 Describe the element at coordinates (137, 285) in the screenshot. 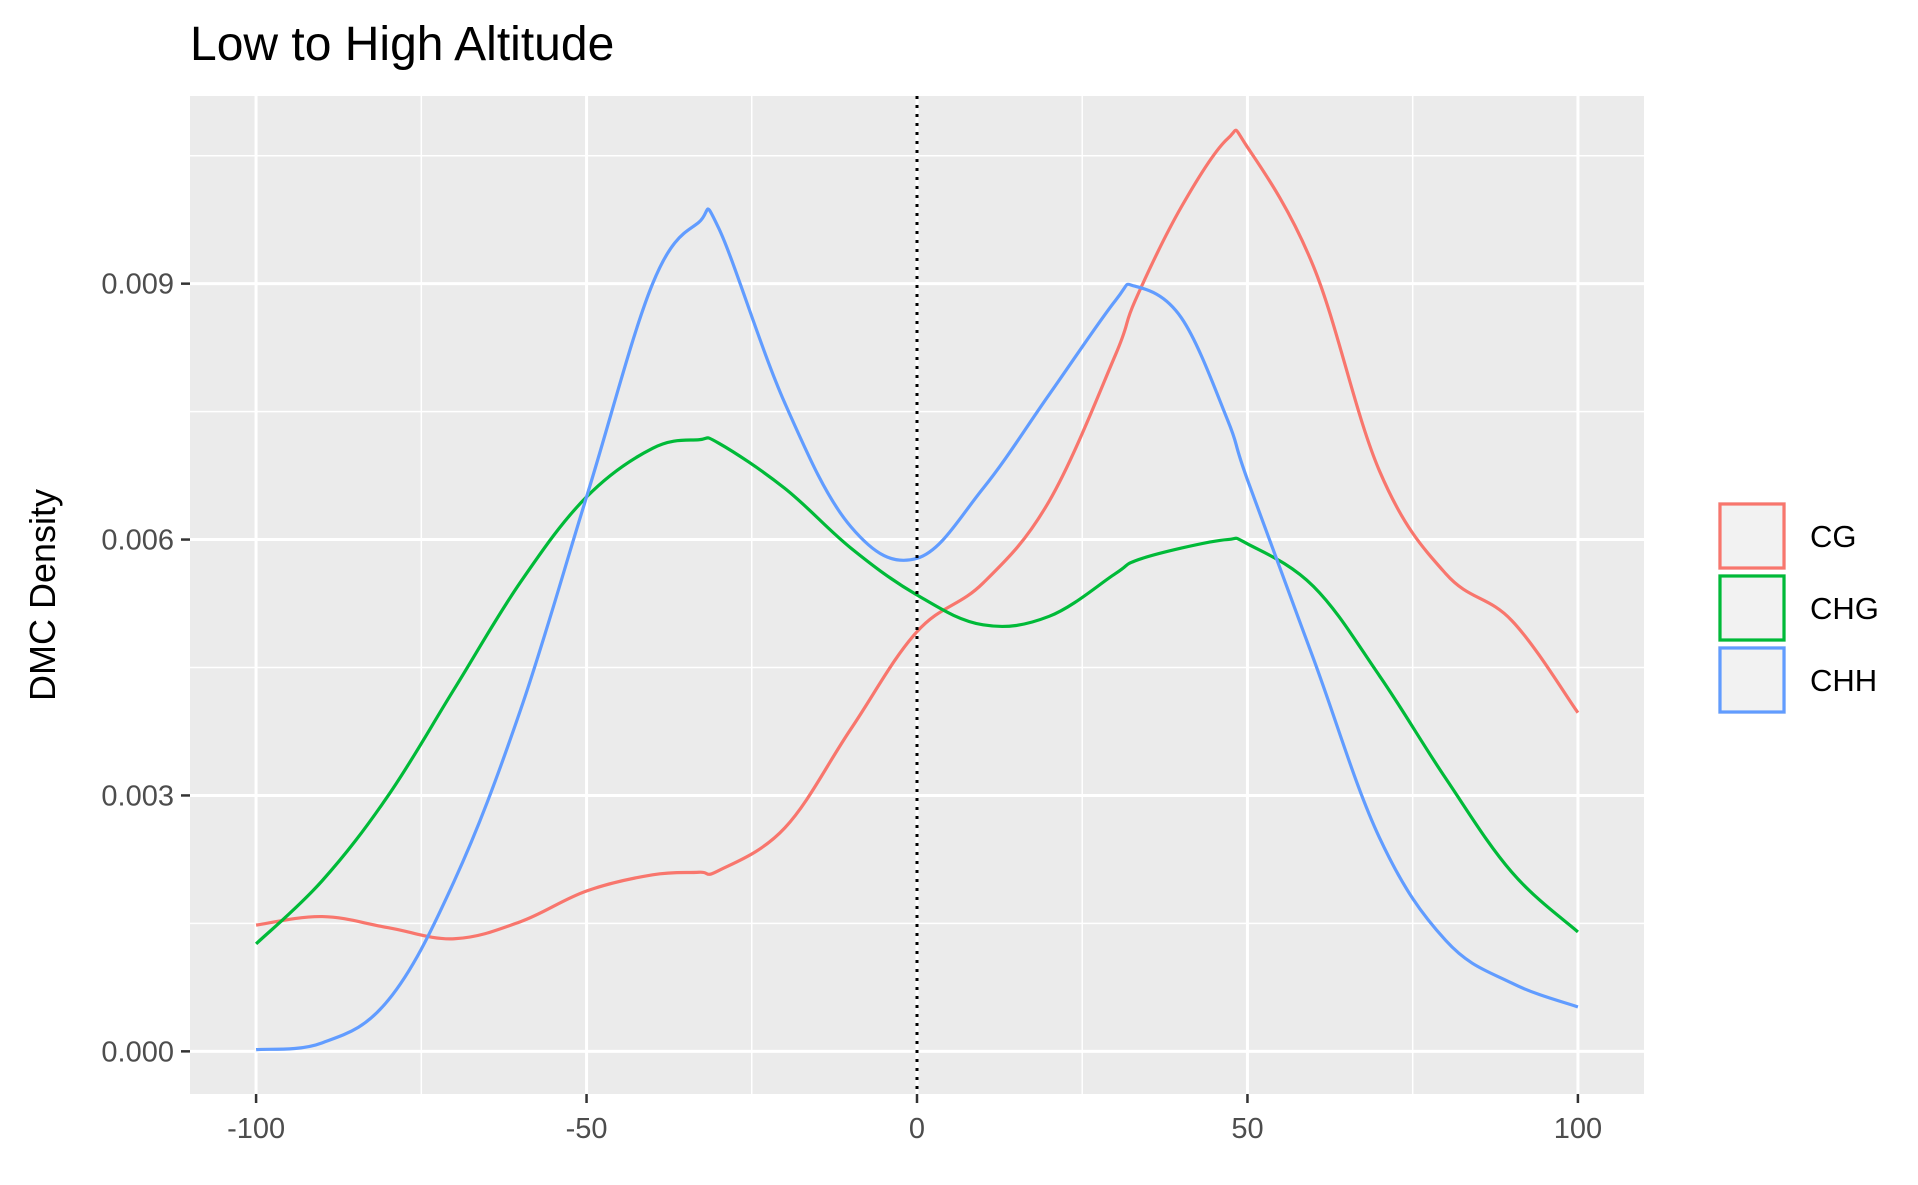

I see `y-tick-label-3: 0.009` at that location.